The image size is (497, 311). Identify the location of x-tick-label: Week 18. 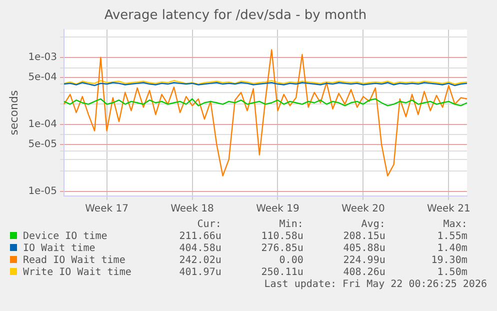
(192, 209).